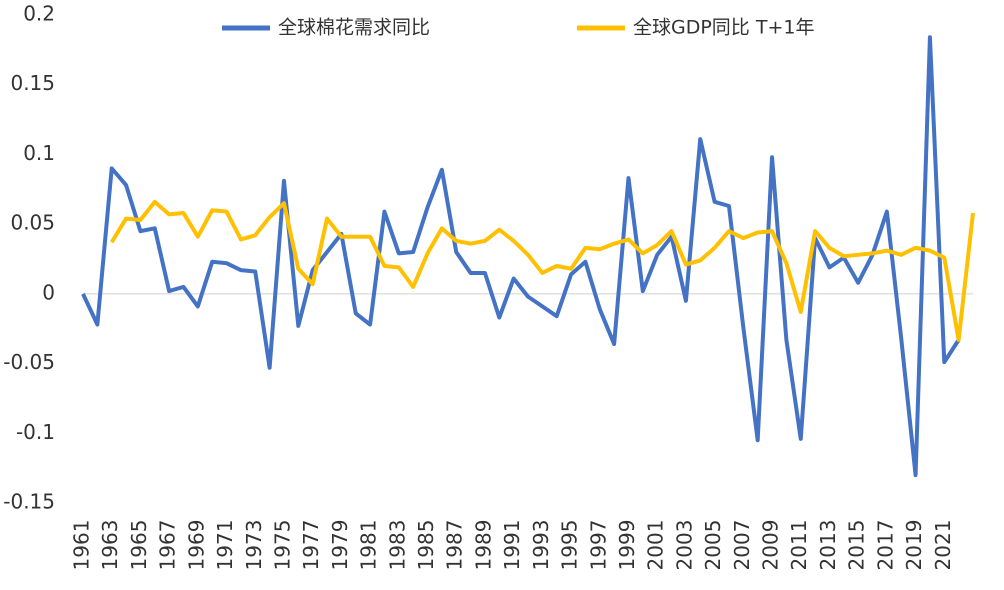  Describe the element at coordinates (885, 545) in the screenshot. I see `x-tick-label: 2017` at that location.